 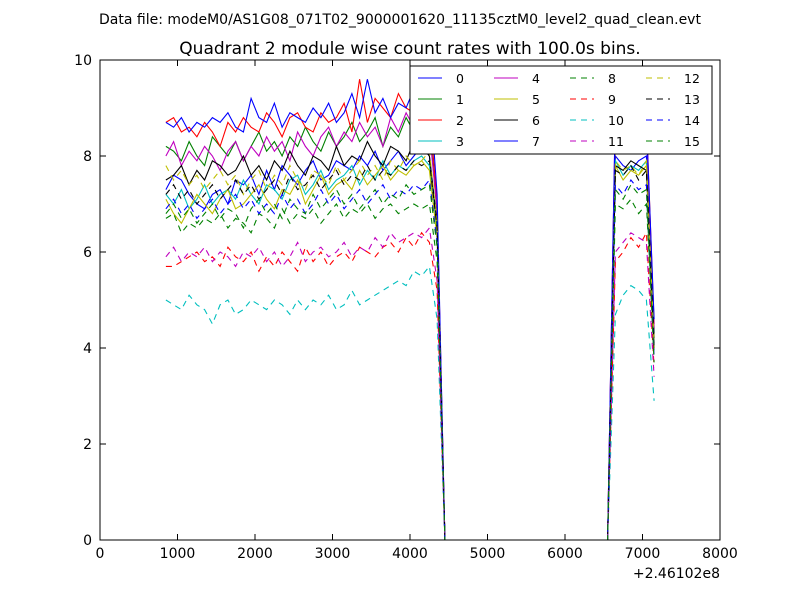 What do you see at coordinates (612, 99) in the screenshot?
I see `legend-label-9: 9` at bounding box center [612, 99].